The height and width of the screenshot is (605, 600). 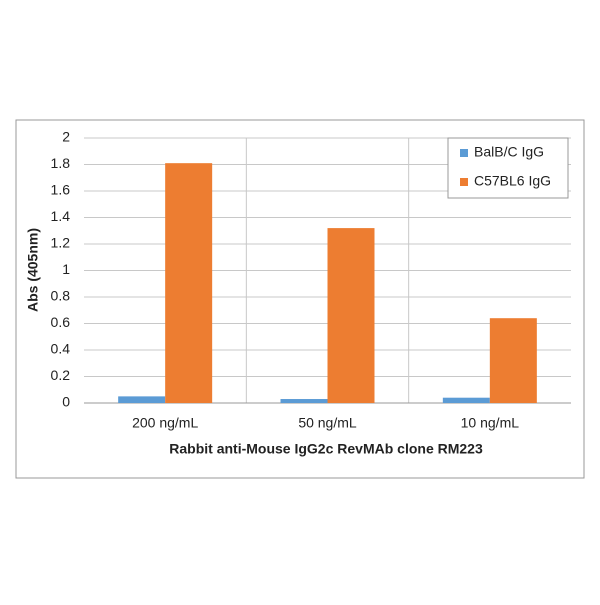 I want to click on y-tick-label: 2, so click(x=66, y=137).